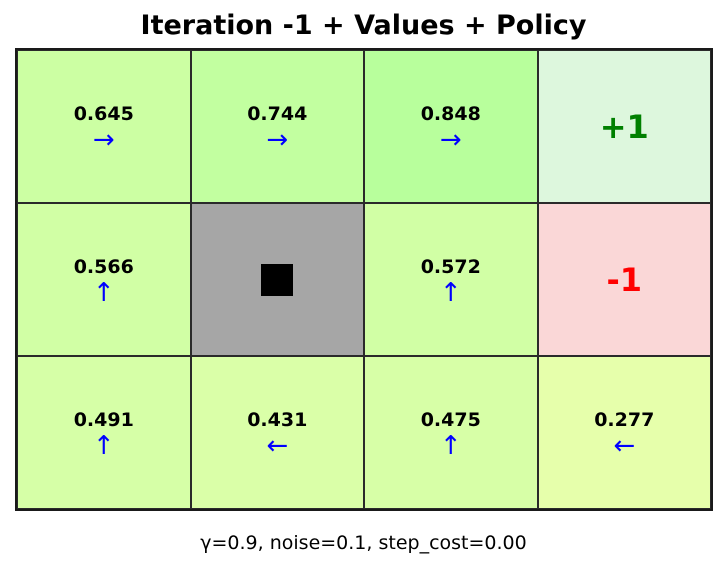 The height and width of the screenshot is (570, 727). What do you see at coordinates (103, 419) in the screenshot?
I see `state-value: 0.491` at bounding box center [103, 419].